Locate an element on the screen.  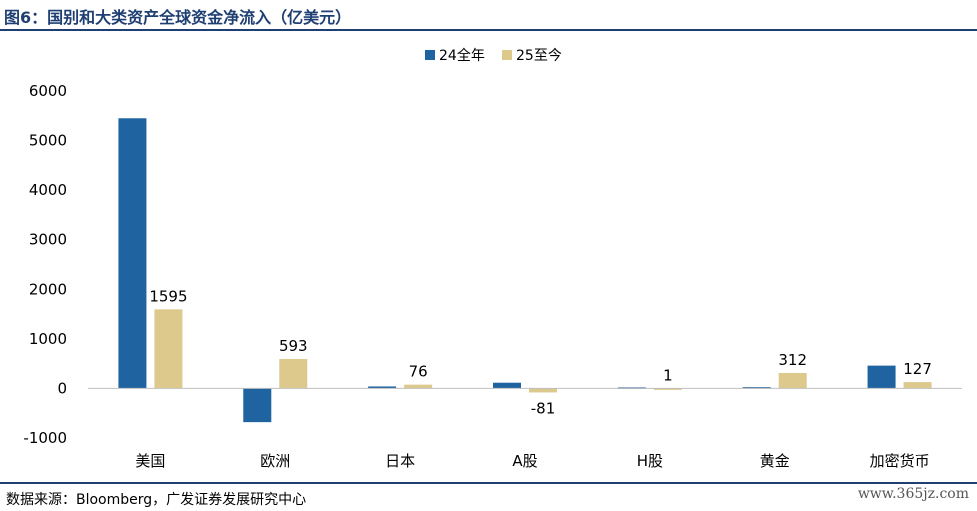
legend: 24全年 25至今 is located at coordinates (493, 55).